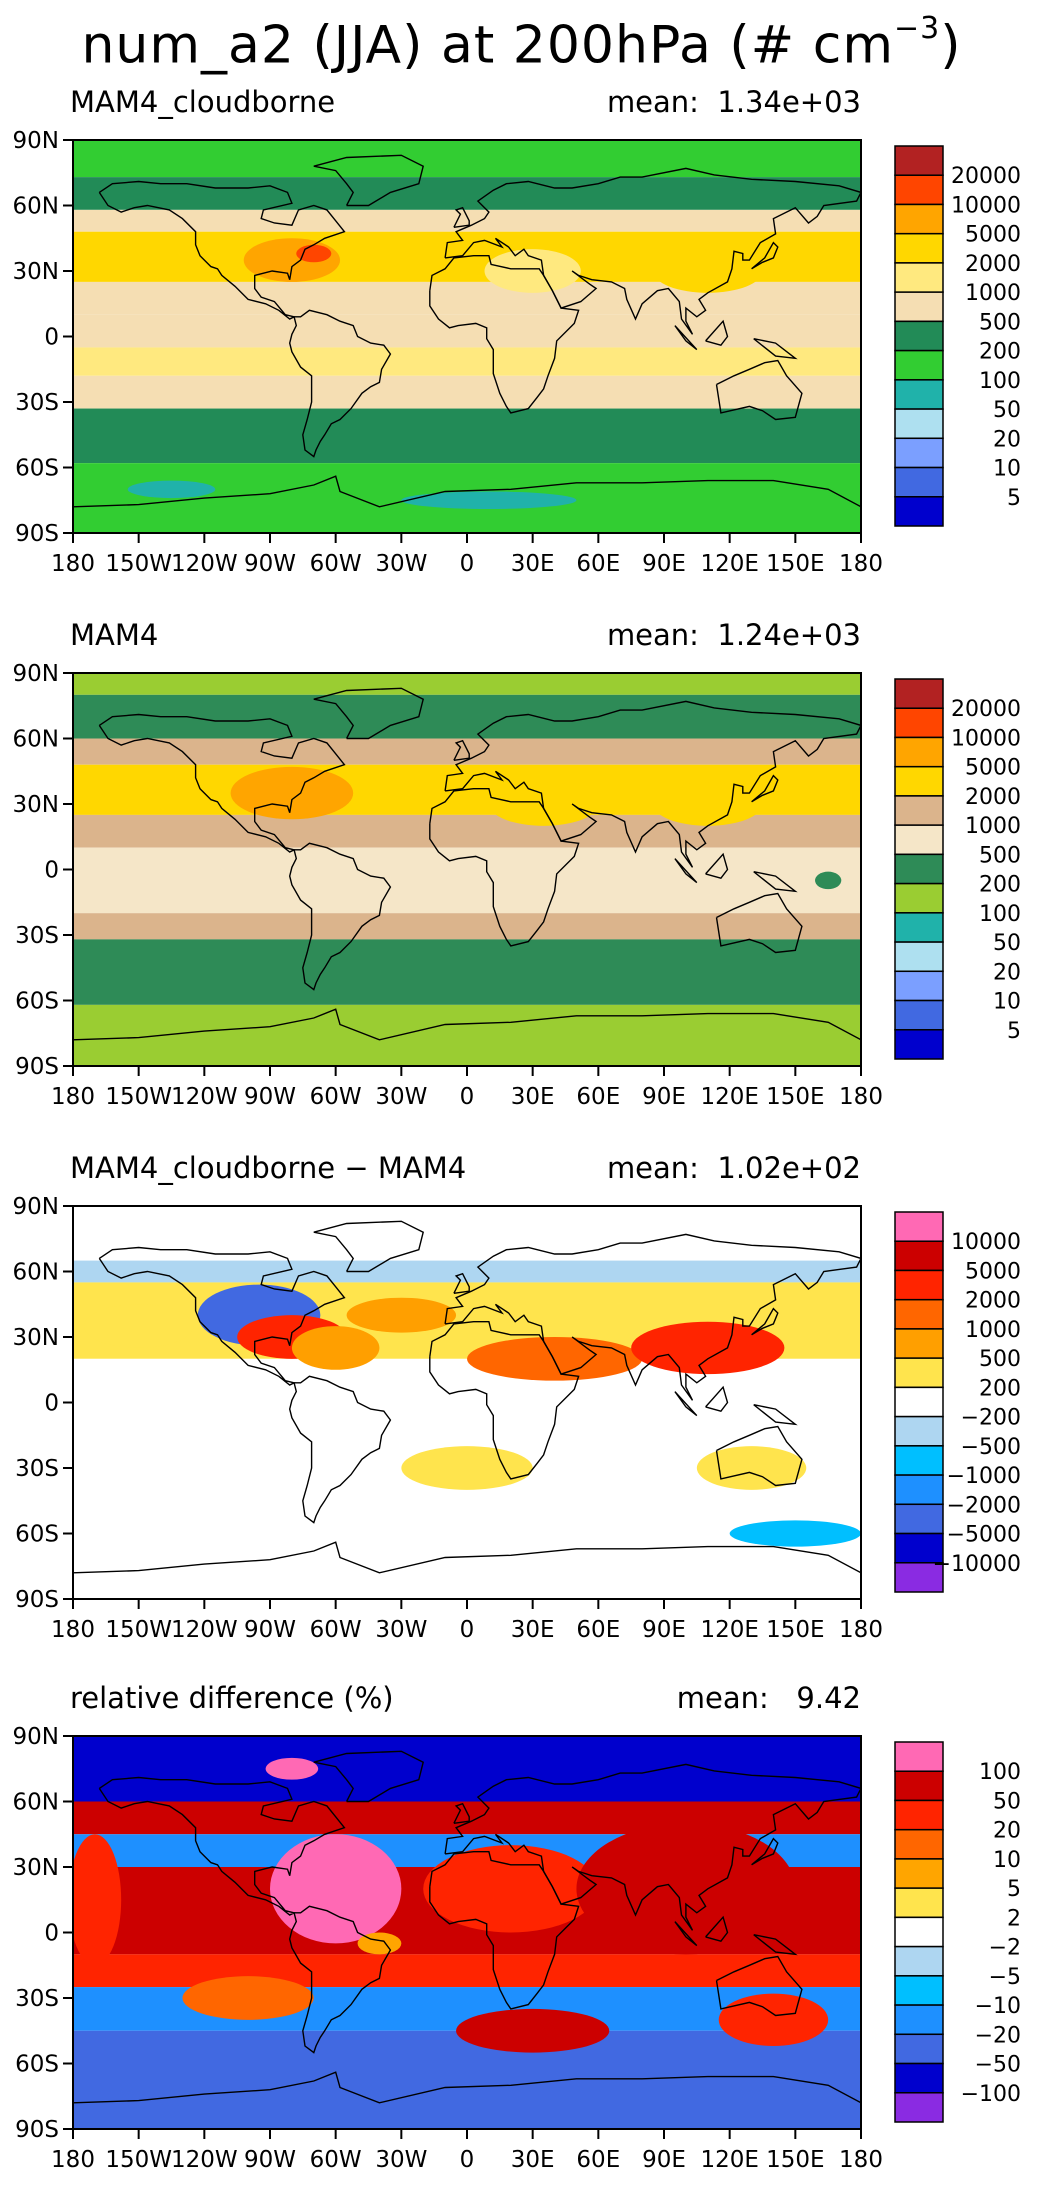 This screenshot has height=2210, width=1043. I want to click on panel-label: MAM4_cloudborne, so click(203, 102).